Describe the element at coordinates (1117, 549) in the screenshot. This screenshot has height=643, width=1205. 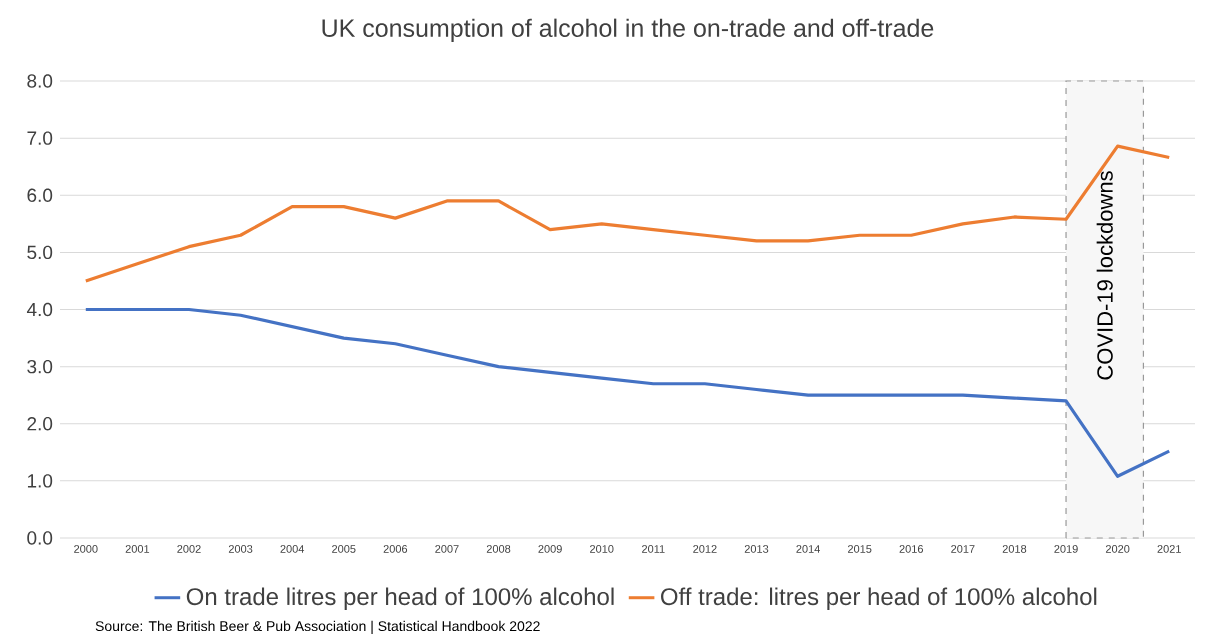
I see `x-tick-label: 2020` at that location.